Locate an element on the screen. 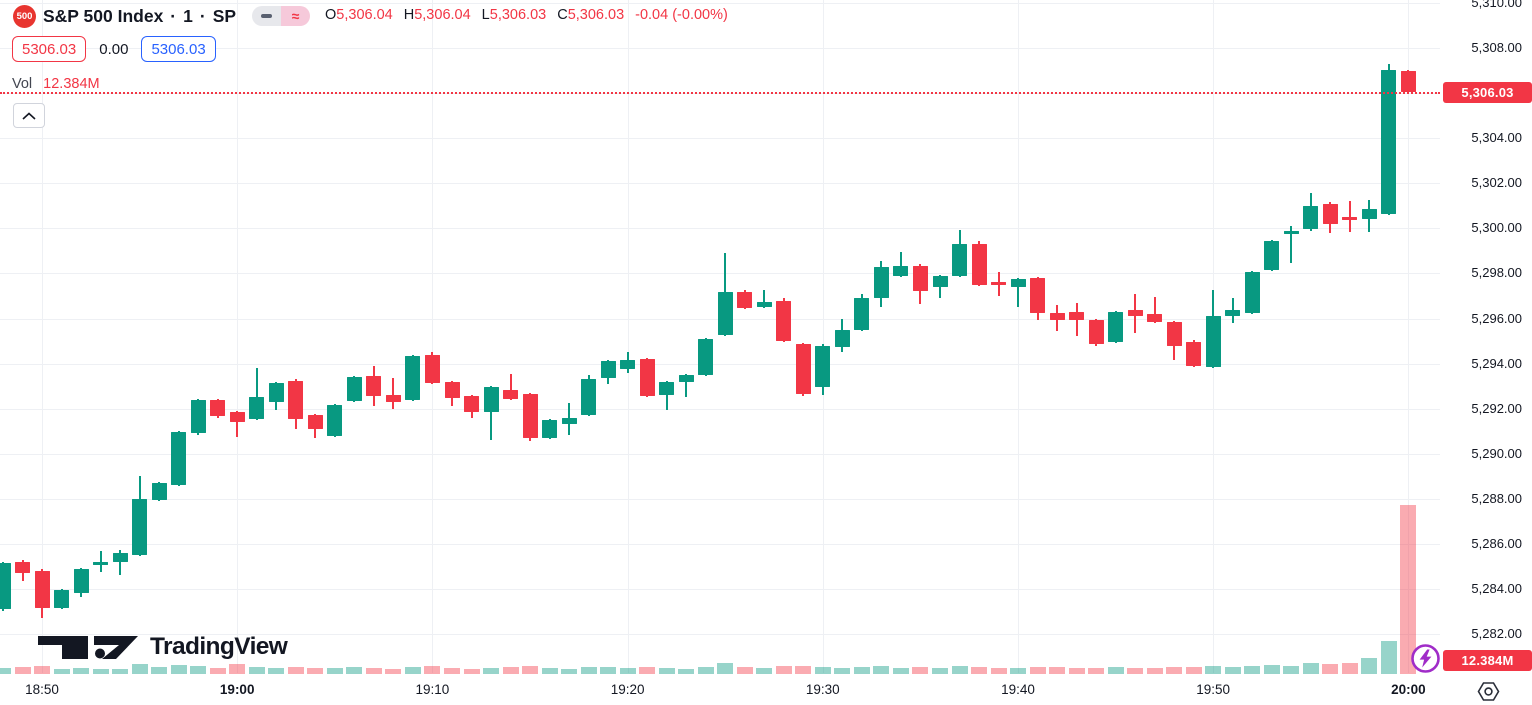 Image resolution: width=1532 pixels, height=705 pixels. chart-settings-button is located at coordinates (1488, 691).